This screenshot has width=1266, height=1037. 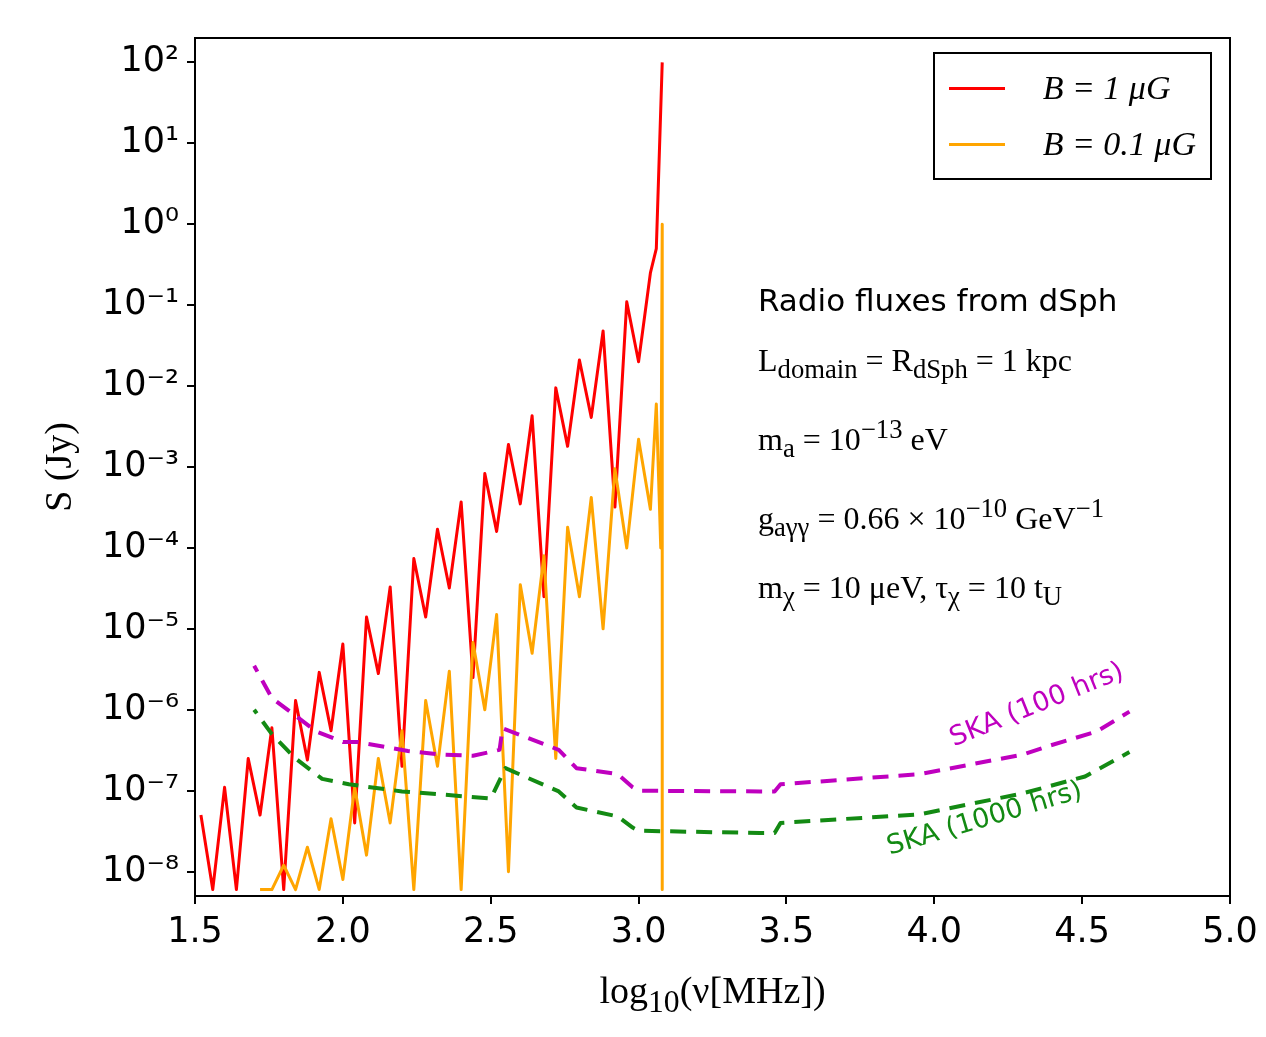 I want to click on text: SKA (100 hrs), so click(x=1036, y=703).